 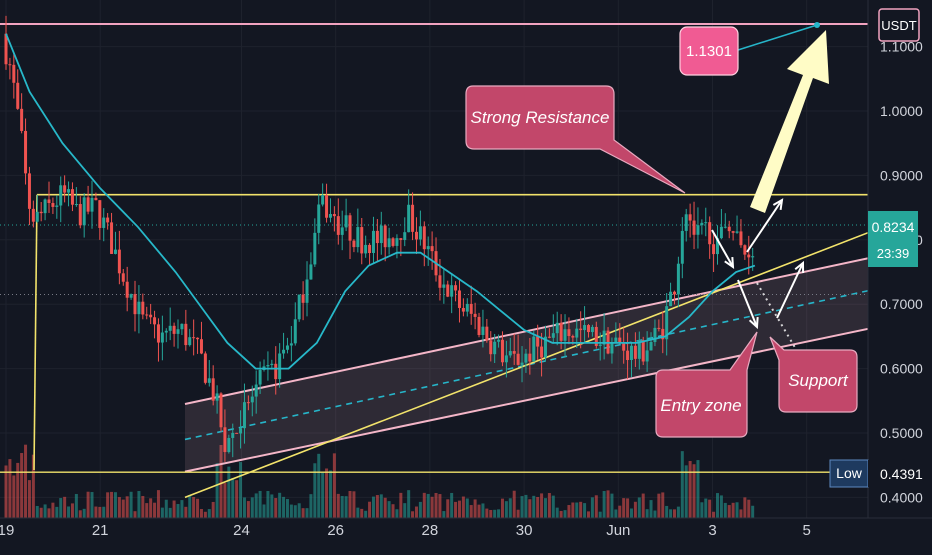 What do you see at coordinates (893, 253) in the screenshot?
I see `bar-countdown: 23:39` at bounding box center [893, 253].